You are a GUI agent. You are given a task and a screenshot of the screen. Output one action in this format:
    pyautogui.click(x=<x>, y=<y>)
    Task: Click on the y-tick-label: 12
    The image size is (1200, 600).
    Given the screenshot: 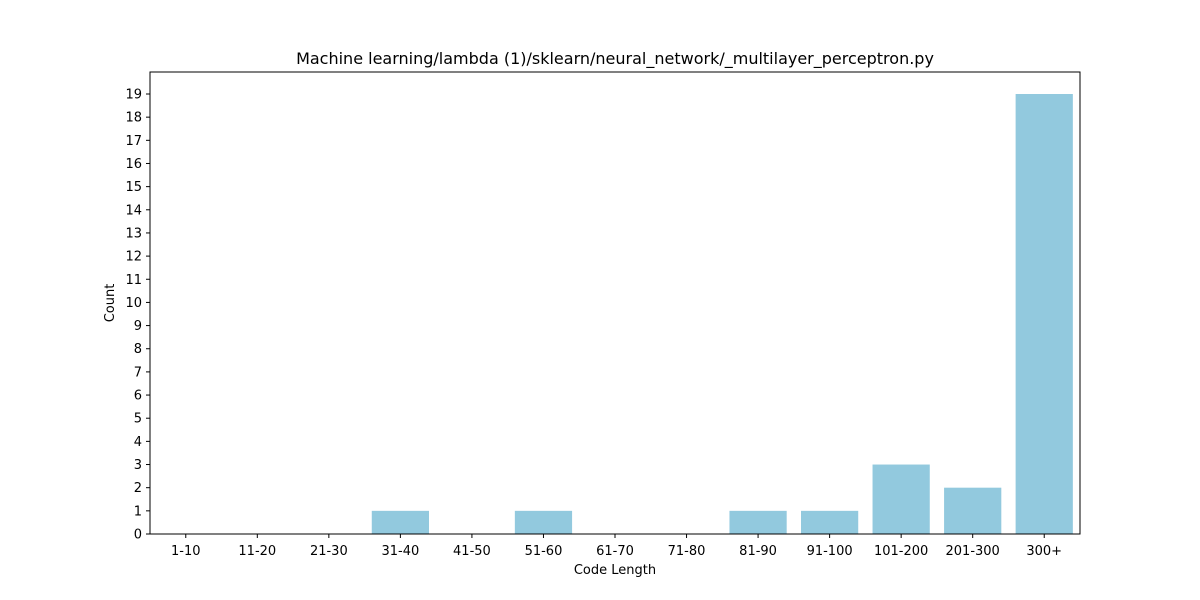 What is the action you would take?
    pyautogui.click(x=133, y=257)
    